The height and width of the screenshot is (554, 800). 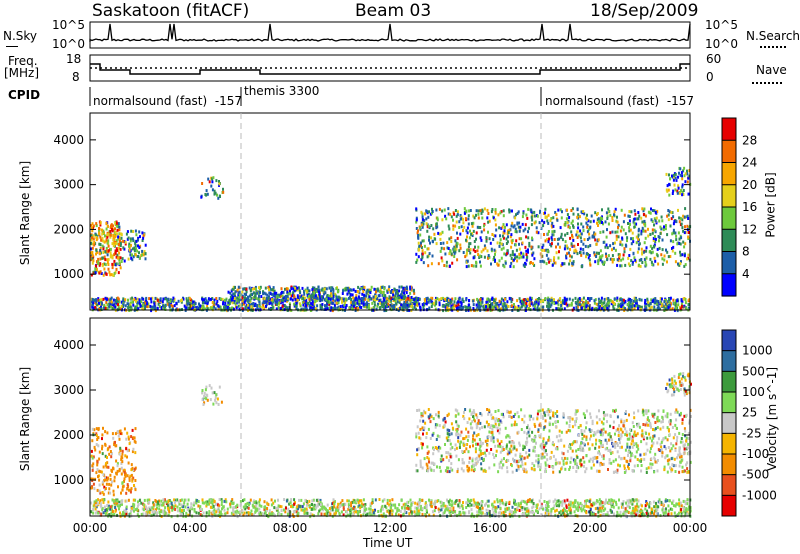 I want to click on beam-title: Beam 03, so click(x=393, y=11).